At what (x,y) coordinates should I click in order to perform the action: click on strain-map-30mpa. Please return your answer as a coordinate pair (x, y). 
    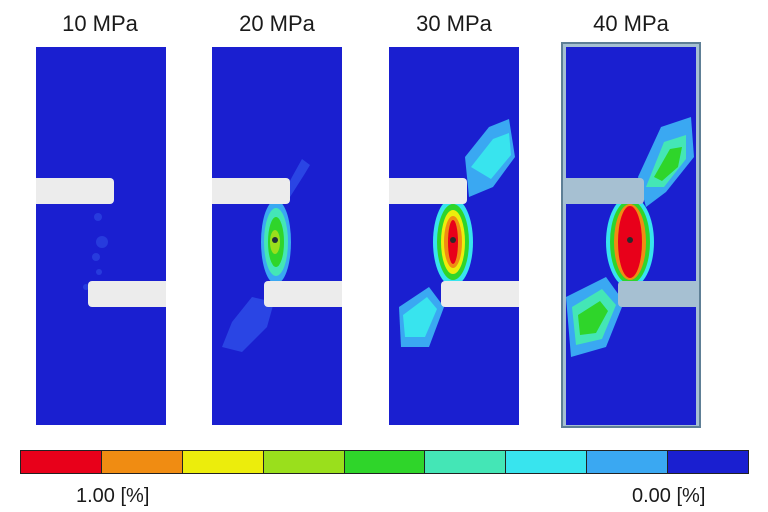
    Looking at the image, I should click on (454, 236).